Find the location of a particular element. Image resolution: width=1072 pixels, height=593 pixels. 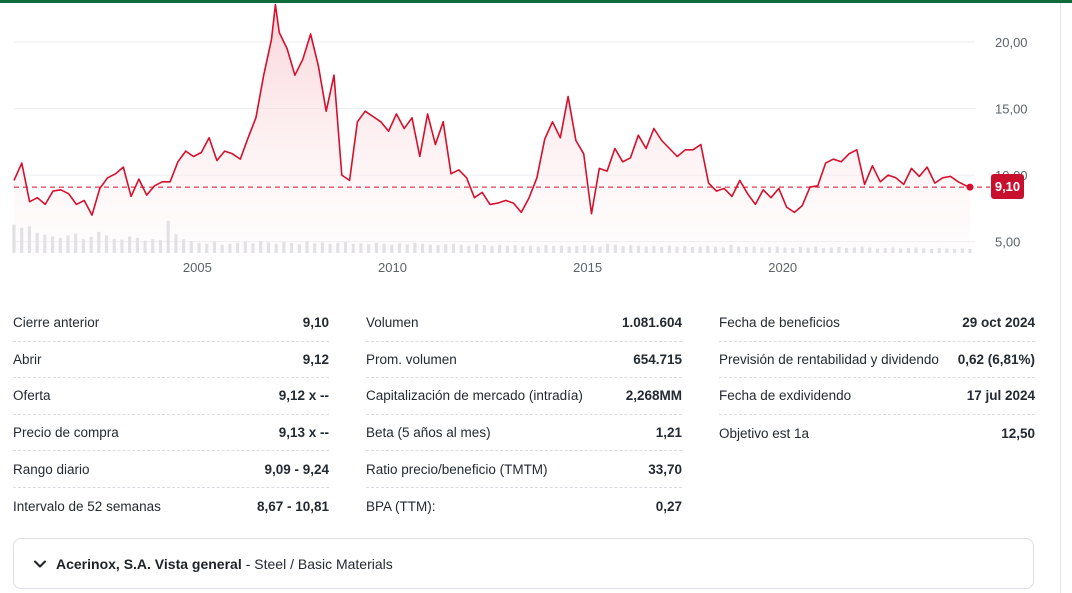

stat-row: Fecha de beneficios 29 oct 2024 is located at coordinates (877, 323).